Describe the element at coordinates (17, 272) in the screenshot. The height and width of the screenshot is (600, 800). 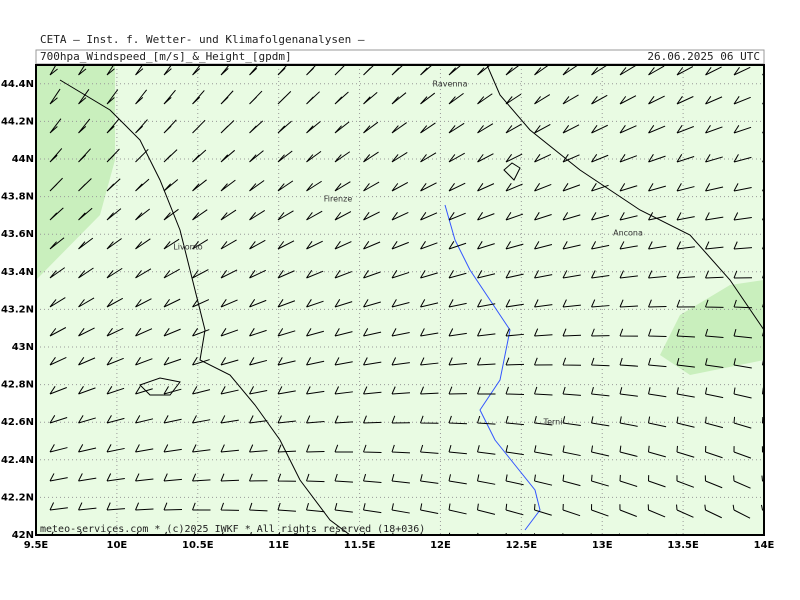
I see `y-tick-label: 43.4N` at that location.